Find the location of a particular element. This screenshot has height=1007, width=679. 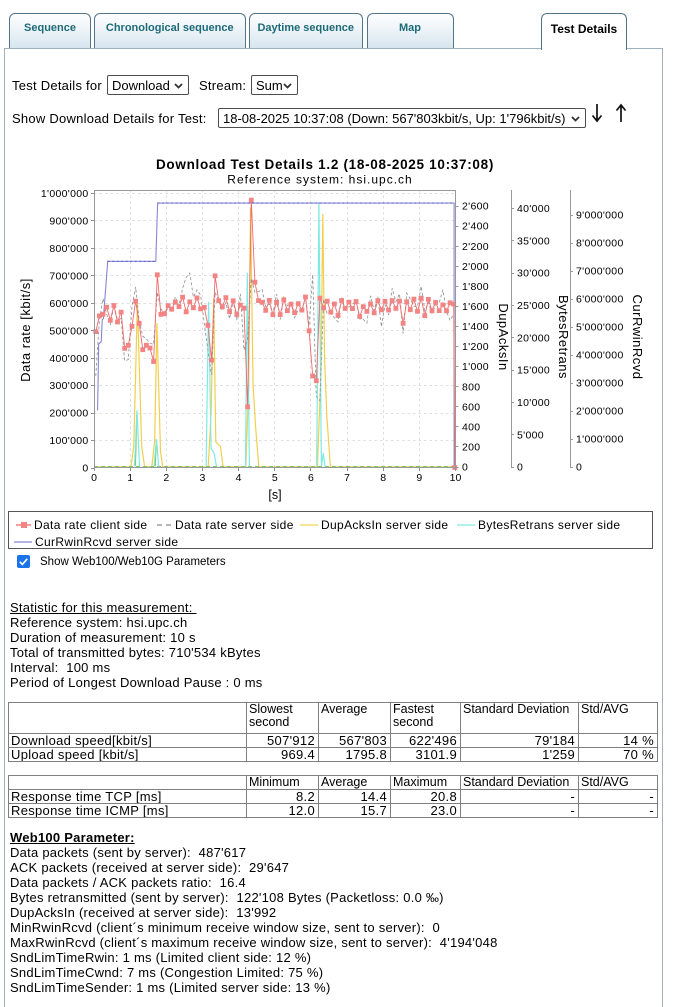

svg-text: Reference system: hsi.upc.ch is located at coordinates (319, 180).